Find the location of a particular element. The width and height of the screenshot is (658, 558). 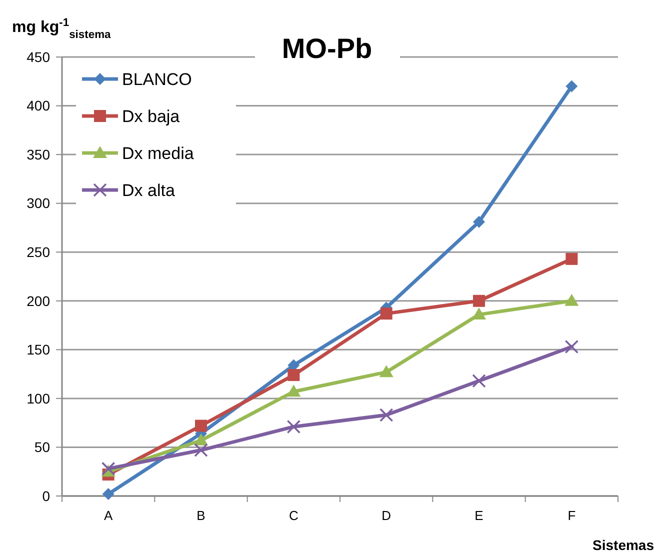

y-tick-label: 350 is located at coordinates (38, 154).